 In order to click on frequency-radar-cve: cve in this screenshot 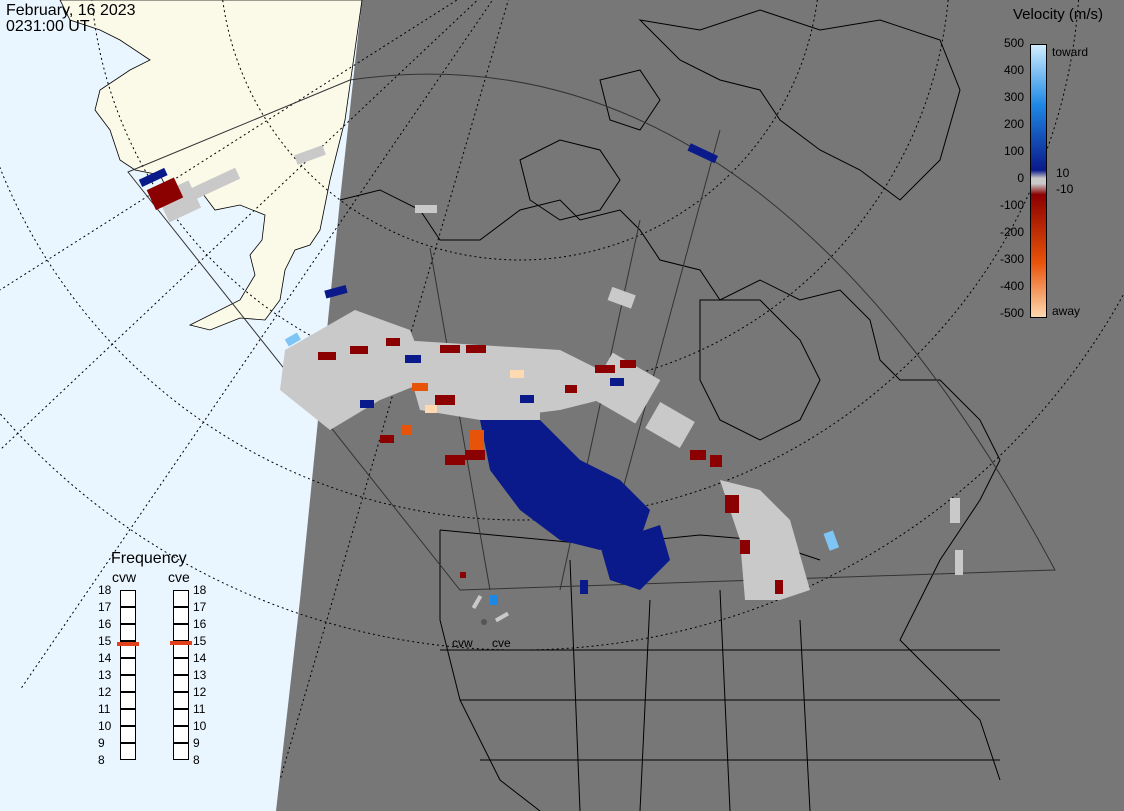, I will do `click(179, 577)`.